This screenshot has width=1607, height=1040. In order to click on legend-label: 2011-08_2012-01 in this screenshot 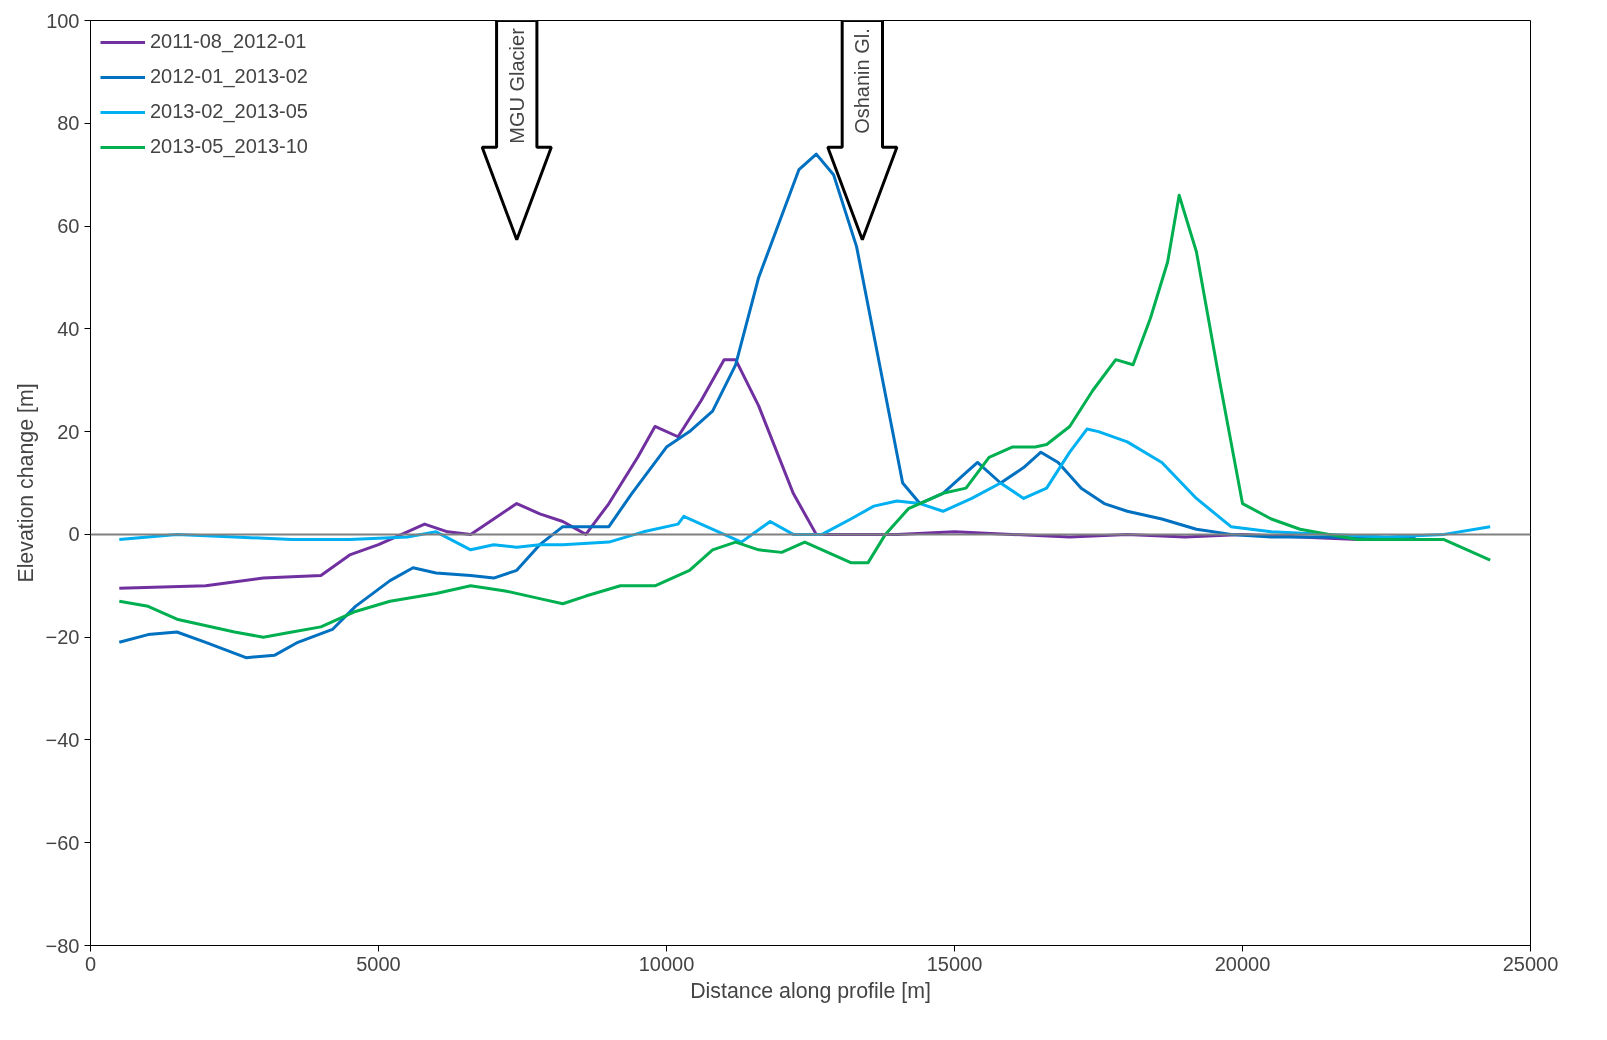, I will do `click(228, 41)`.